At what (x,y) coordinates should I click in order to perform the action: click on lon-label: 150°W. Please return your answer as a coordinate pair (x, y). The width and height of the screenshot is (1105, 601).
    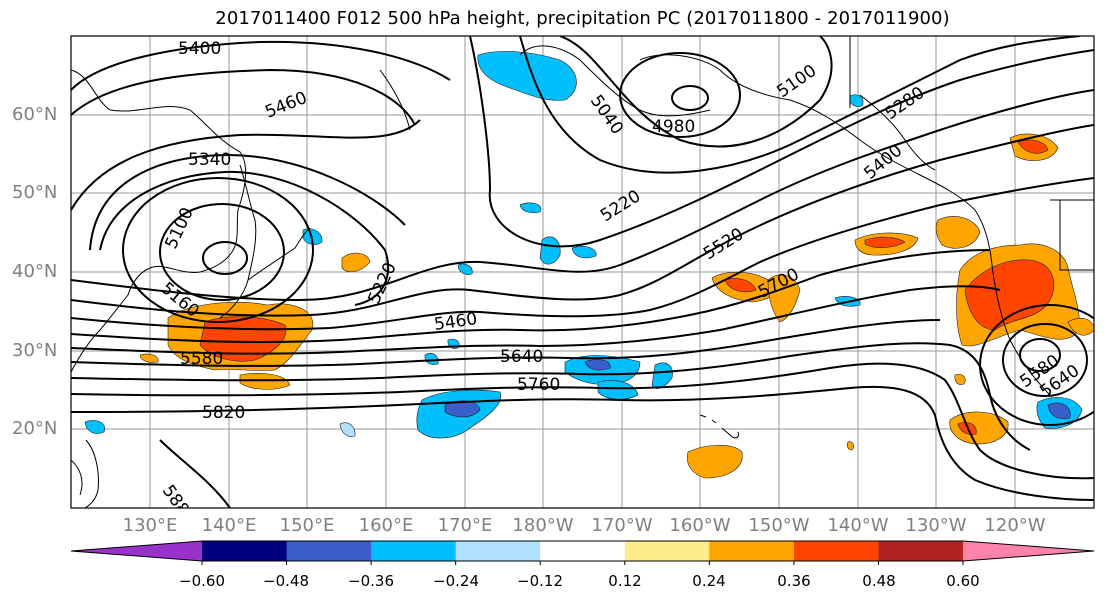
    Looking at the image, I should click on (779, 525).